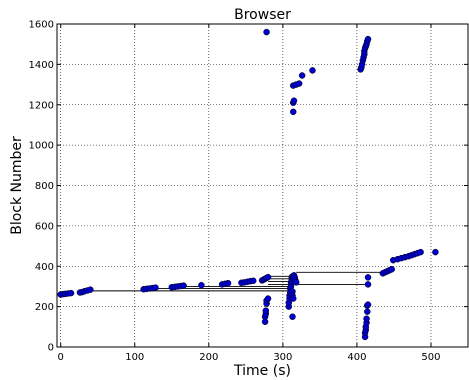 The width and height of the screenshot is (469, 380). What do you see at coordinates (41, 146) in the screenshot?
I see `y-tick-label: 1000` at bounding box center [41, 146].